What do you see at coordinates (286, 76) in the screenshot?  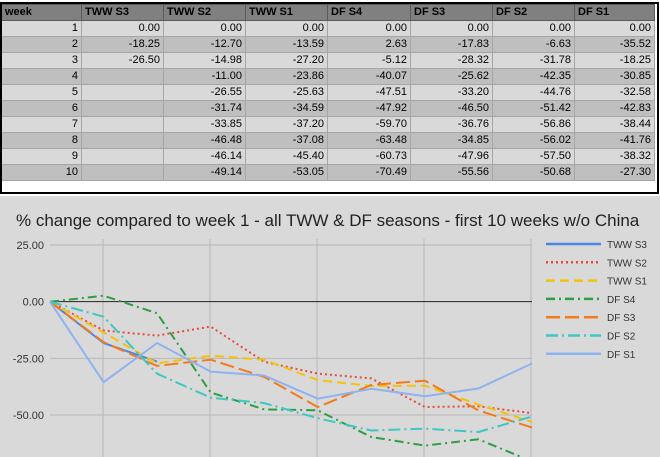 I see `table-cell: -23.86` at bounding box center [286, 76].